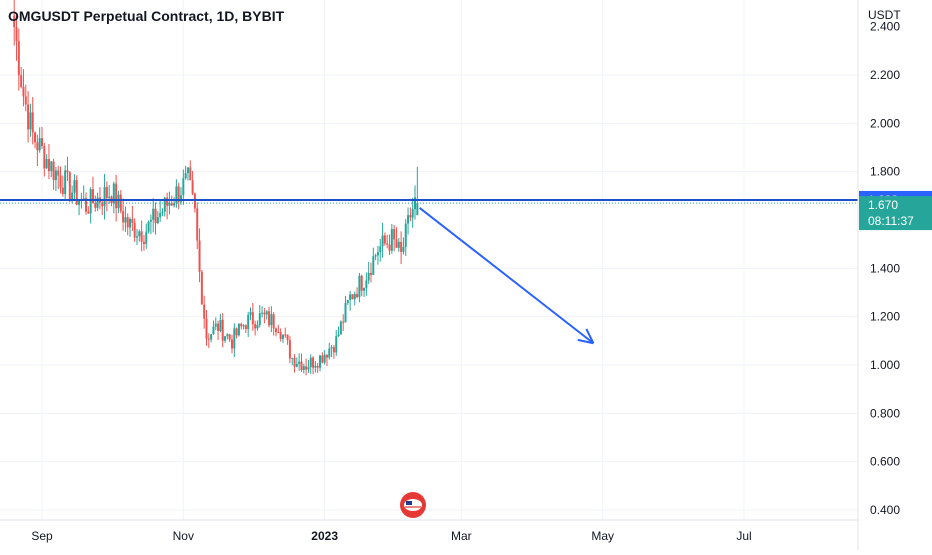 The image size is (932, 555). Describe the element at coordinates (885, 172) in the screenshot. I see `price-tick-label: 1.800` at that location.